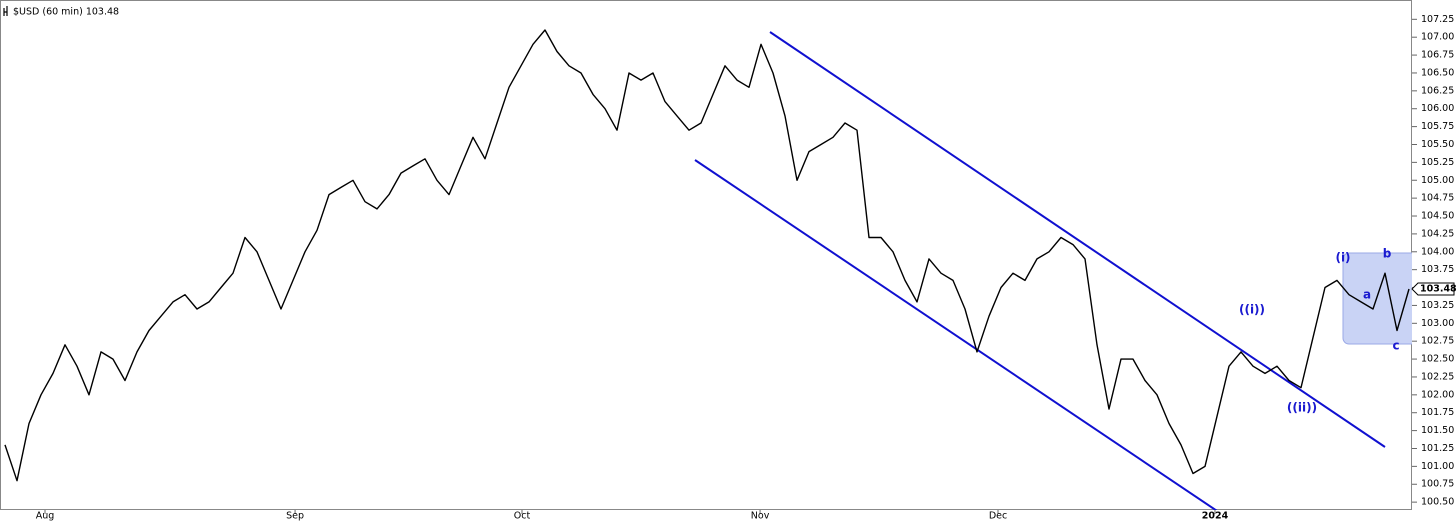 This screenshot has height=525, width=1456. I want to click on y-tick-label: 101.75, so click(1437, 412).